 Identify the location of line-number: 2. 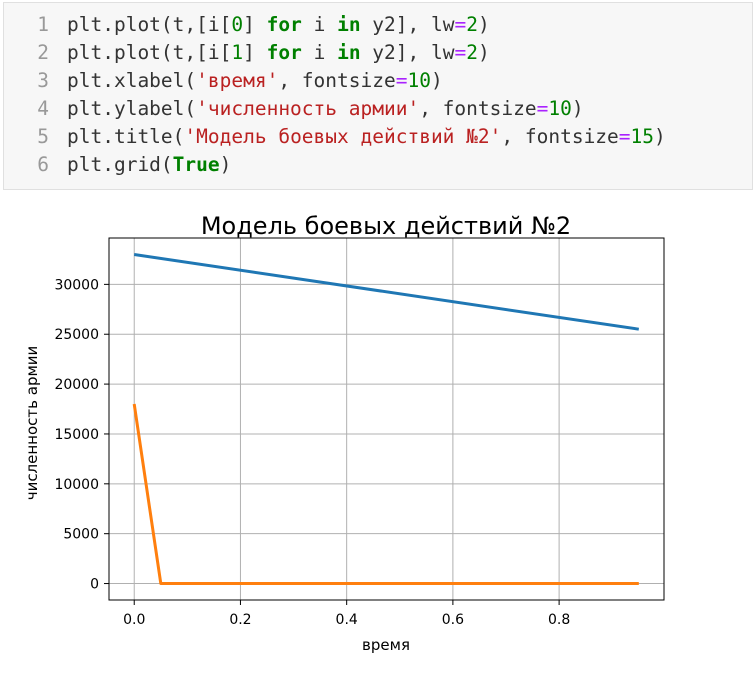
(43, 52).